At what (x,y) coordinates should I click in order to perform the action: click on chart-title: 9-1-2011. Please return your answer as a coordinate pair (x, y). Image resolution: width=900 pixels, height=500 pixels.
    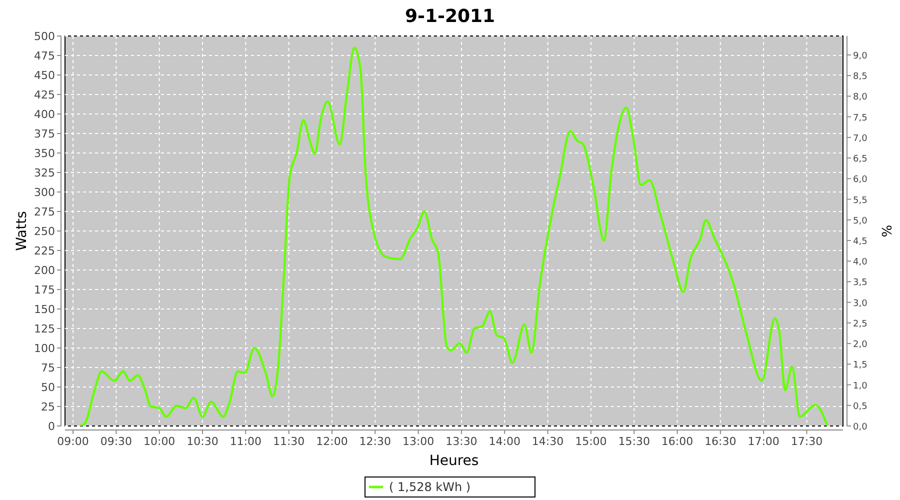
    Looking at the image, I should click on (450, 16).